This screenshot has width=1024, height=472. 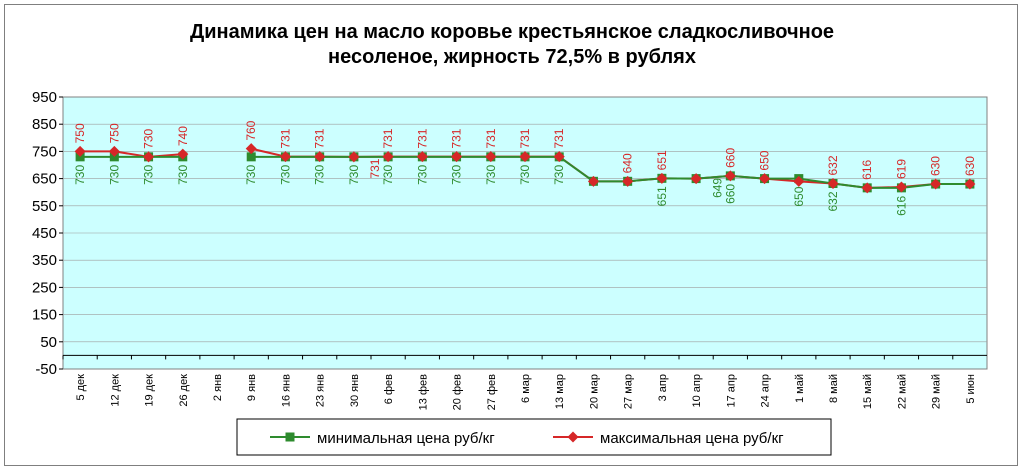 I want to click on x-tick-label: 13 фев, so click(x=423, y=392).